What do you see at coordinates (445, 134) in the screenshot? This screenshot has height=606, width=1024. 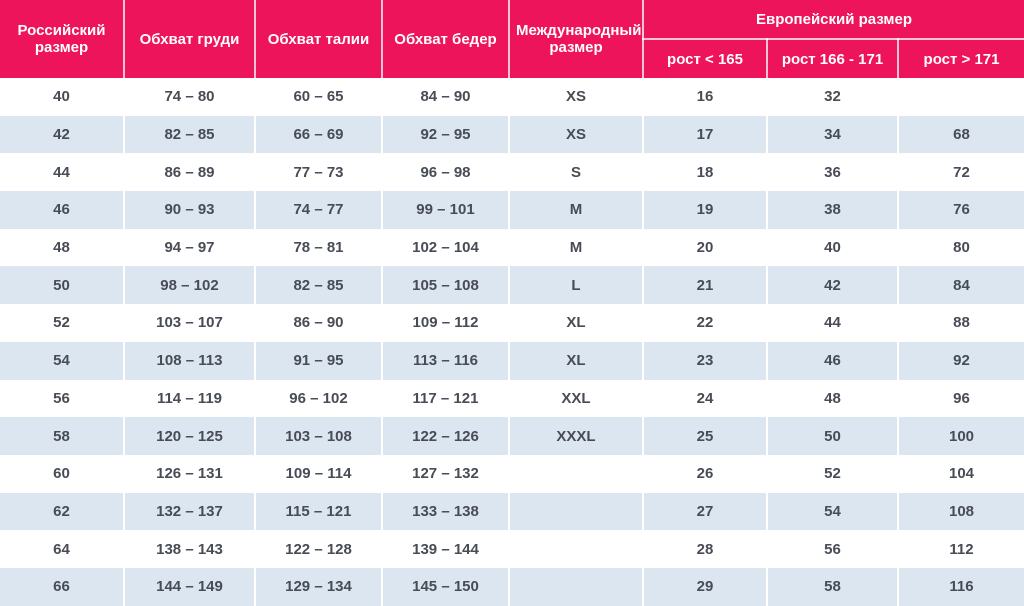 I see `cell-hips: 92 – 95` at bounding box center [445, 134].